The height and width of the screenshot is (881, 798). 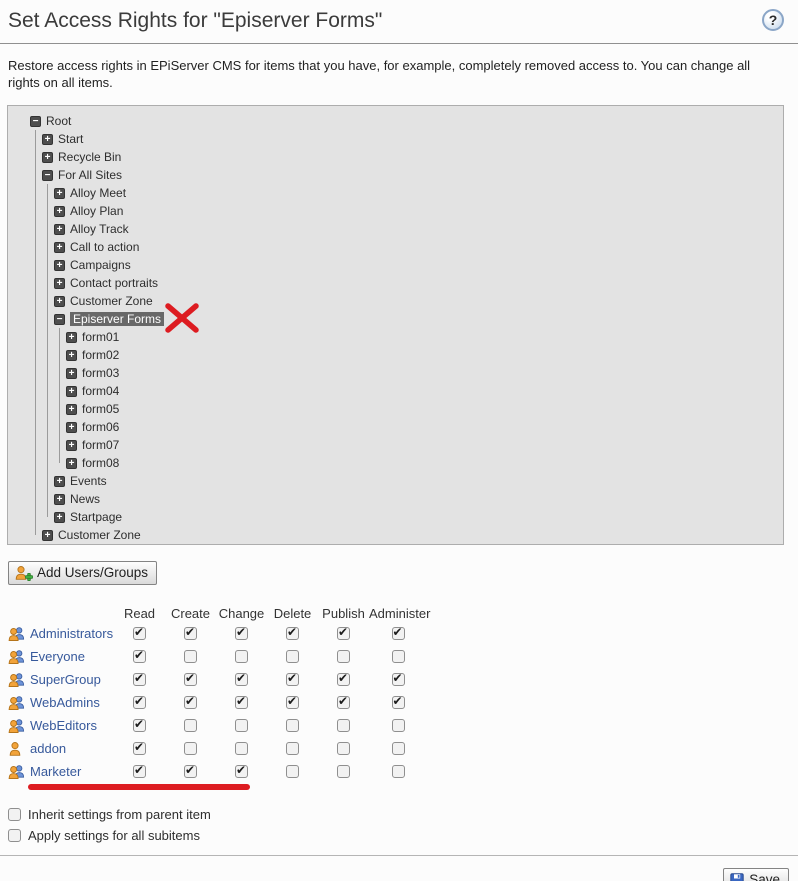 What do you see at coordinates (56, 771) in the screenshot?
I see `user-group-link: Marketer` at bounding box center [56, 771].